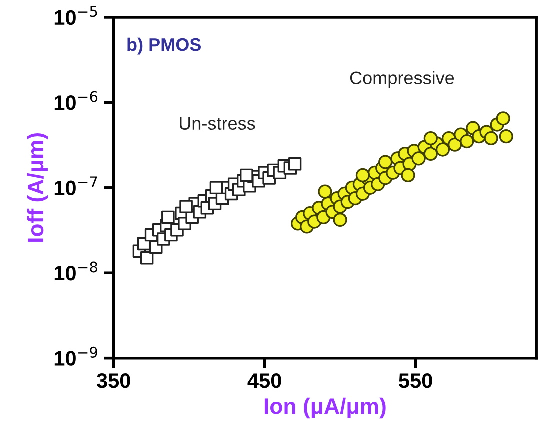 This screenshot has width=542, height=437. What do you see at coordinates (37, 187) in the screenshot?
I see `y-axis-title: Ioff (A/μm)` at bounding box center [37, 187].